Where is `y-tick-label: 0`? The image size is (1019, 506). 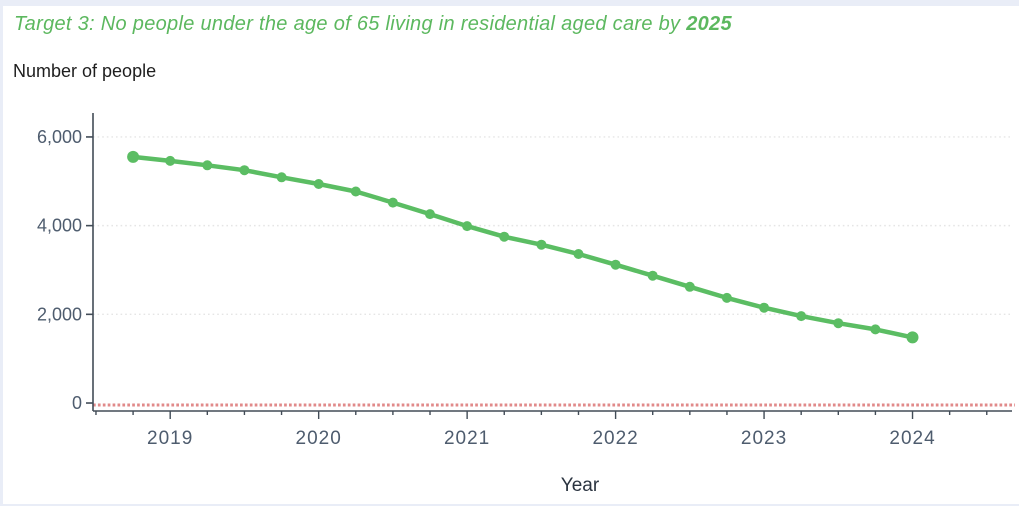 y-tick-label: 0 is located at coordinates (77, 403).